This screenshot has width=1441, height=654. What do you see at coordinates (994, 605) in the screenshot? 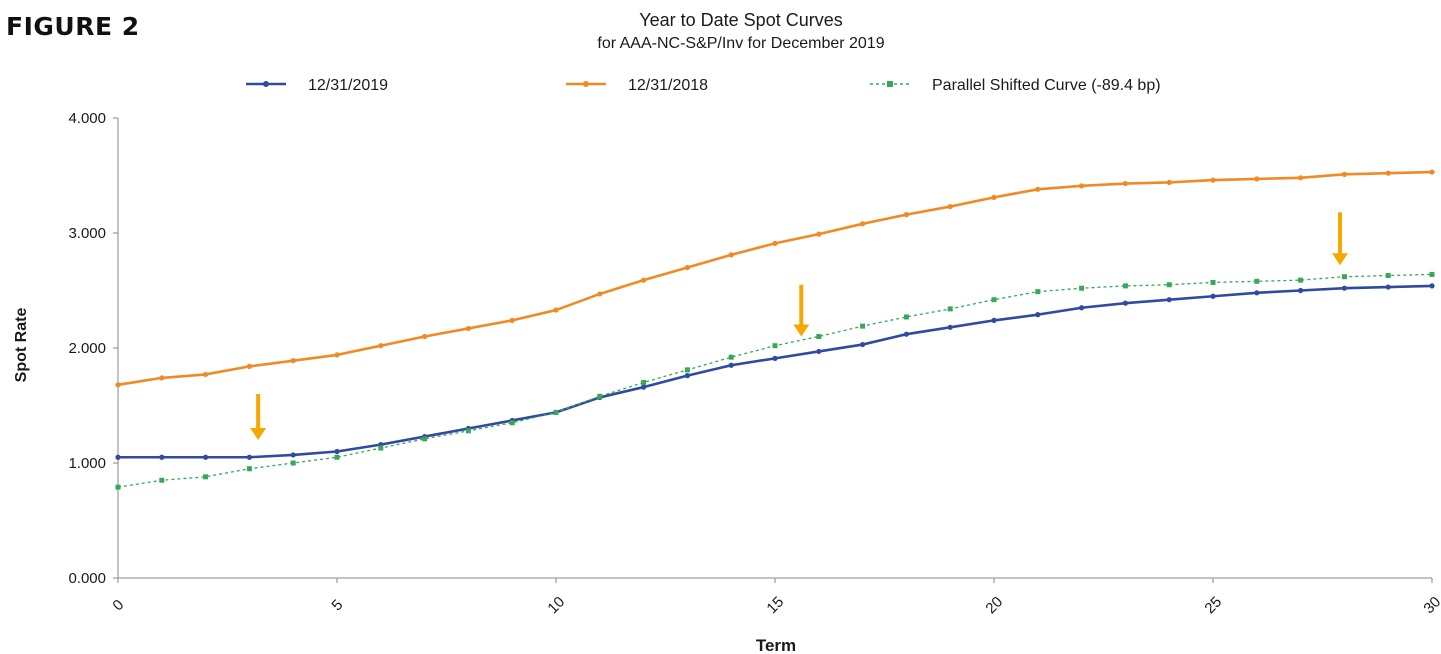
I see `x-tick-label: 20` at bounding box center [994, 605].